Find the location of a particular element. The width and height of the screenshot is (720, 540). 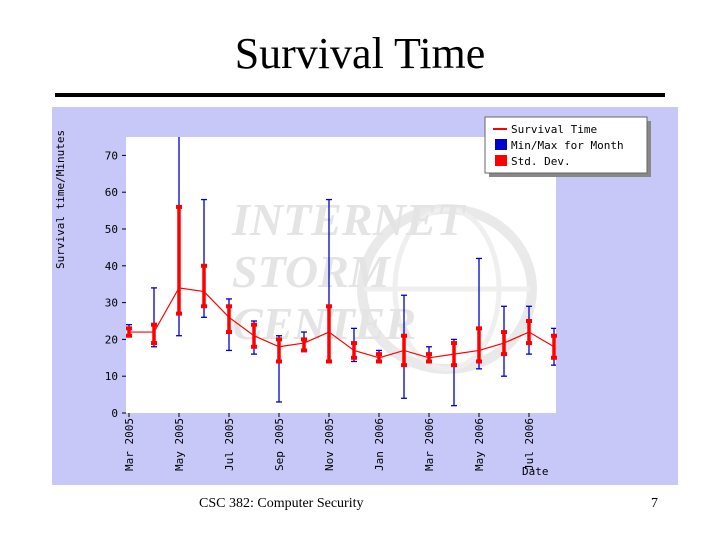

footer-course: CSC 382: Computer Security is located at coordinates (281, 503).